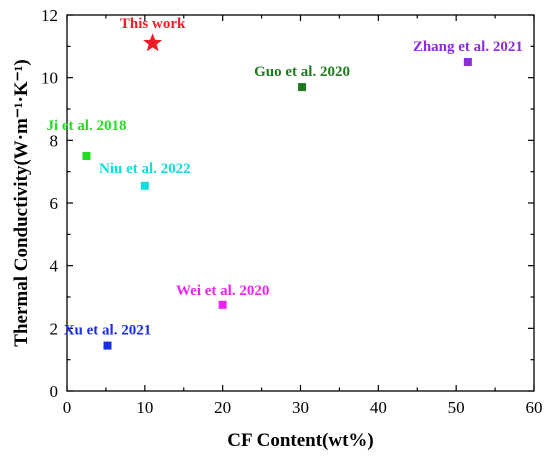  I want to click on x-tick-label: 40, so click(378, 407).